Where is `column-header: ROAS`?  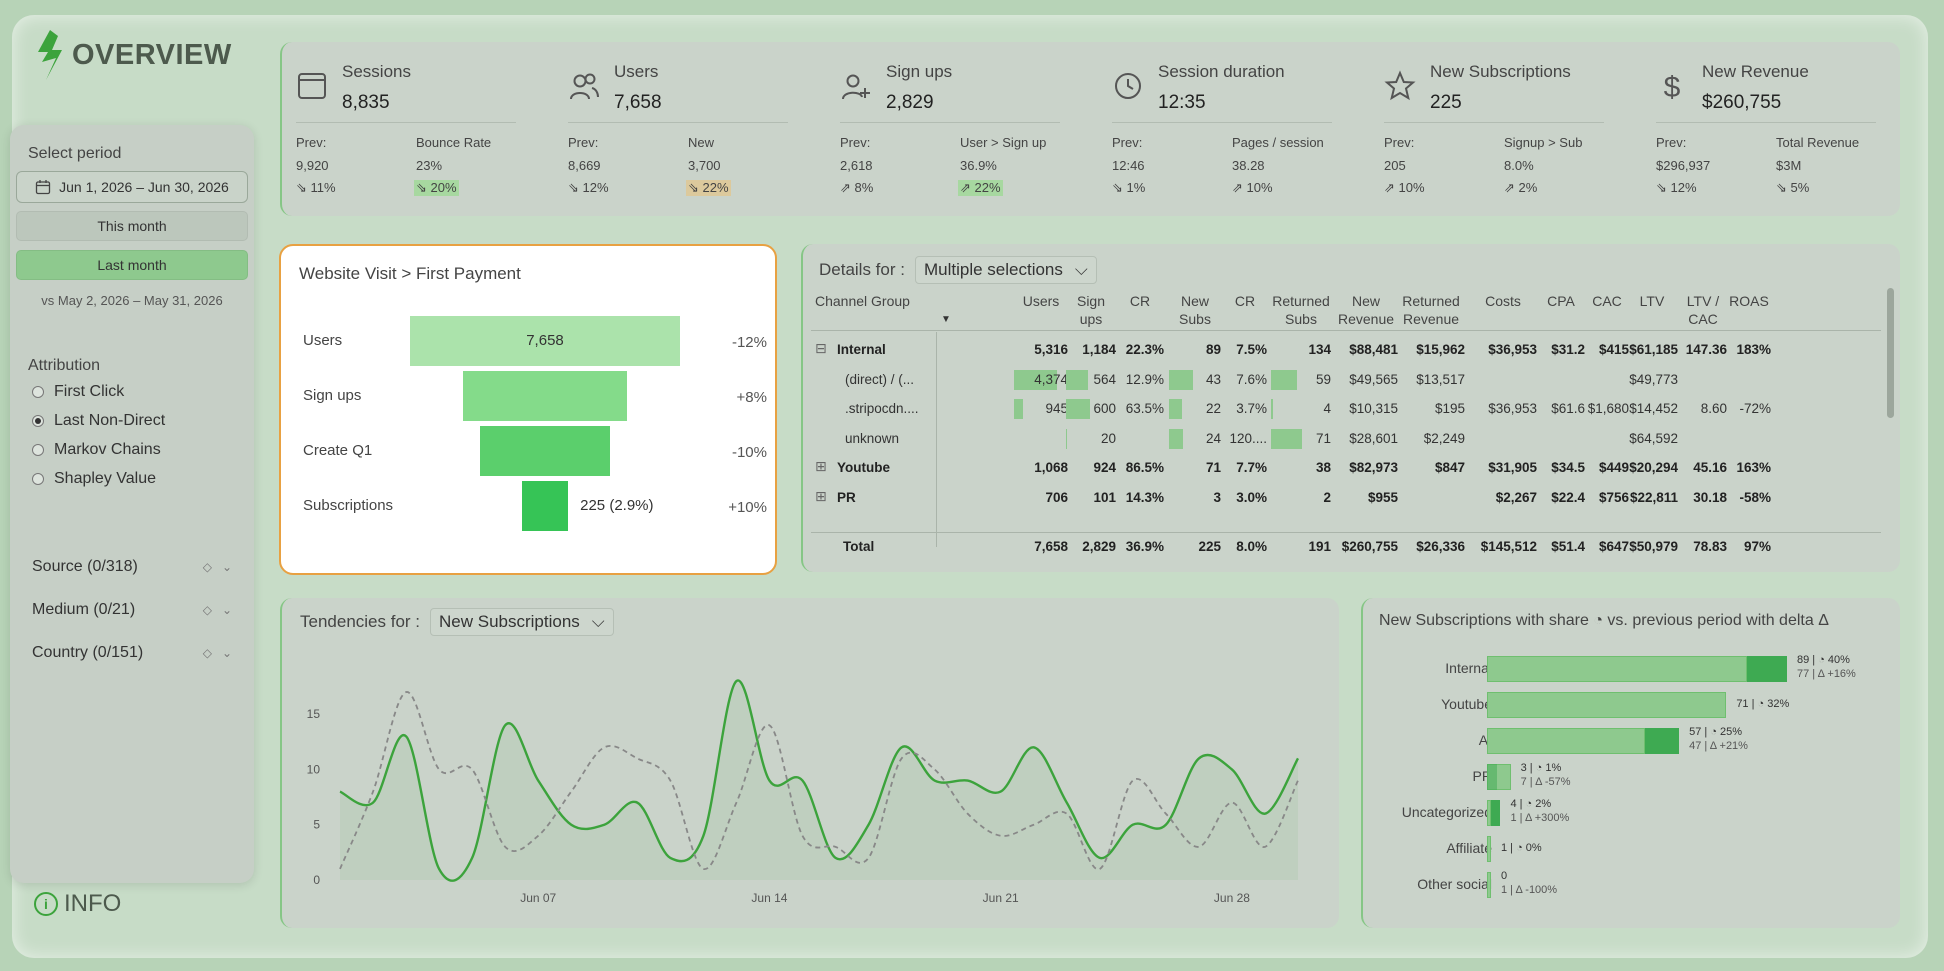 column-header: ROAS is located at coordinates (1749, 301).